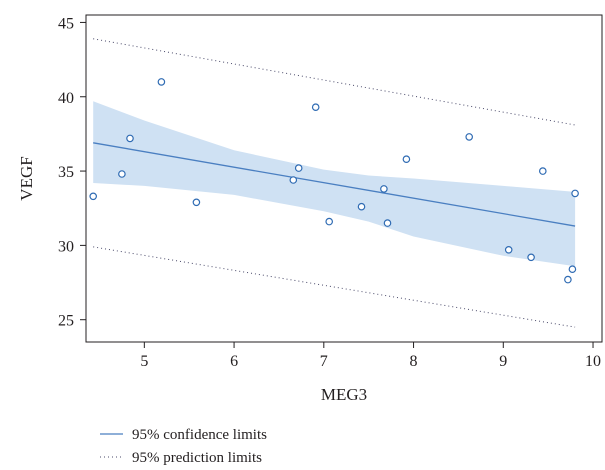 This screenshot has height=470, width=605. Describe the element at coordinates (593, 361) in the screenshot. I see `x-tick-label: 10` at that location.